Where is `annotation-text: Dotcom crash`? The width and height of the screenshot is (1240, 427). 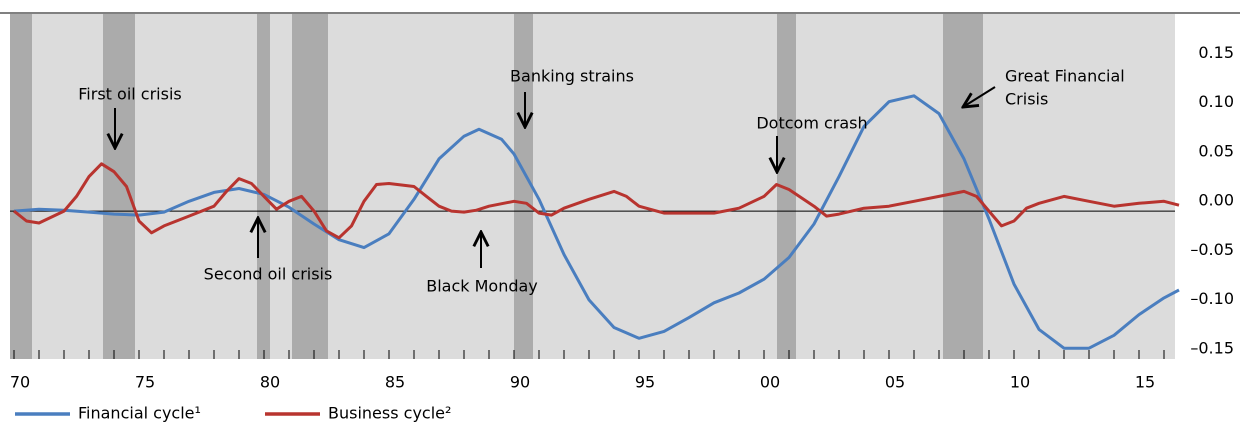
annotation-text: Dotcom crash is located at coordinates (811, 123).